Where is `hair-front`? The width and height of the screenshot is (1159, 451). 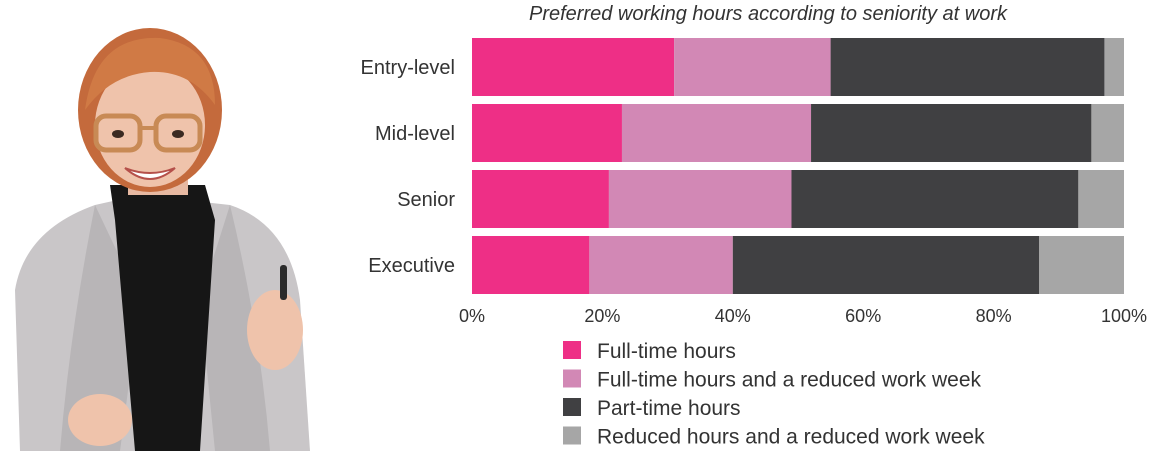
hair-front is located at coordinates (150, 73).